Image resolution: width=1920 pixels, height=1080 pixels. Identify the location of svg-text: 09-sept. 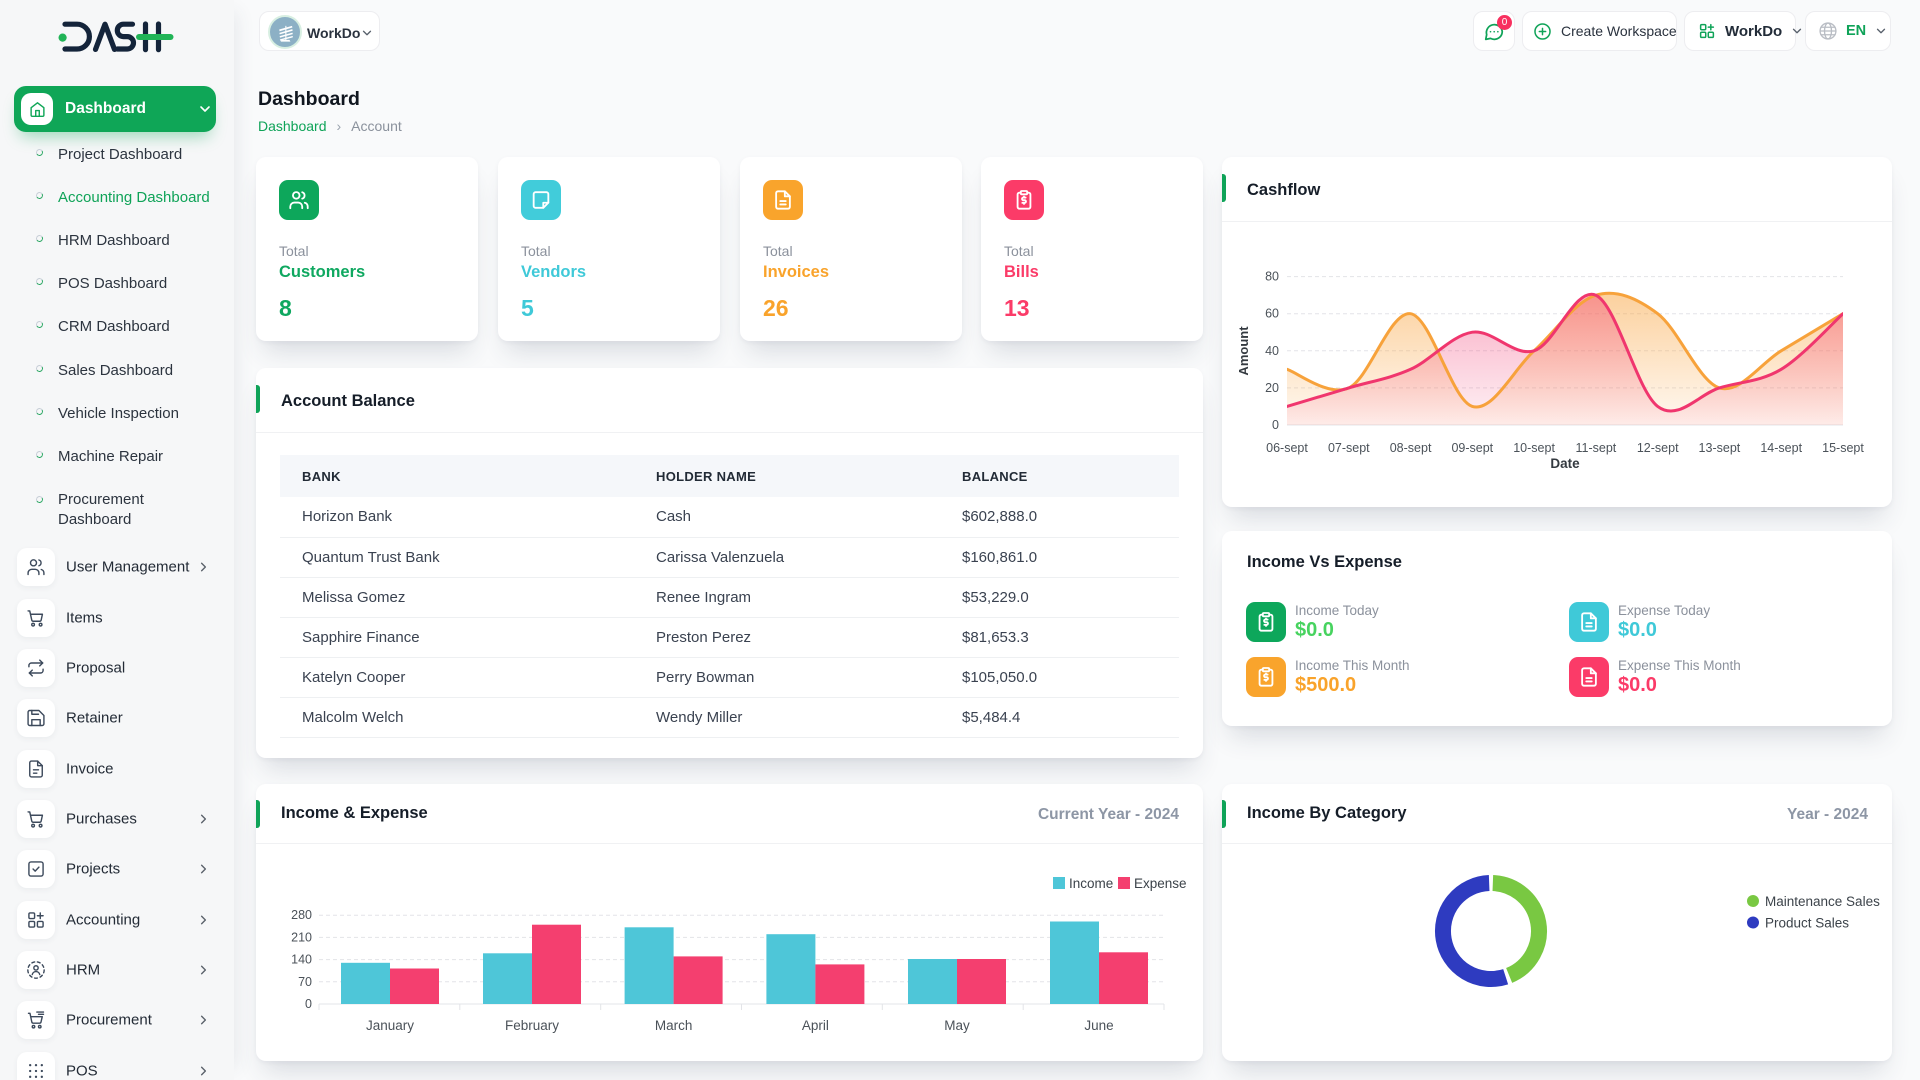
(1472, 448).